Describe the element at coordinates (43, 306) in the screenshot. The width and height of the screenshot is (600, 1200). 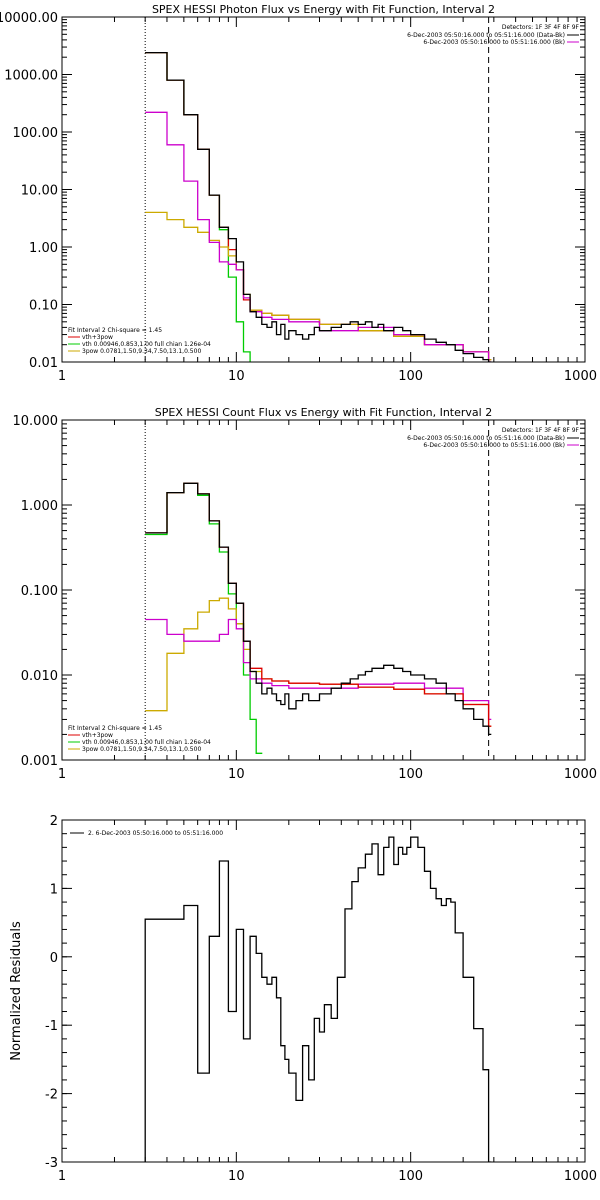
I see `y-tick-label: 0.10` at that location.